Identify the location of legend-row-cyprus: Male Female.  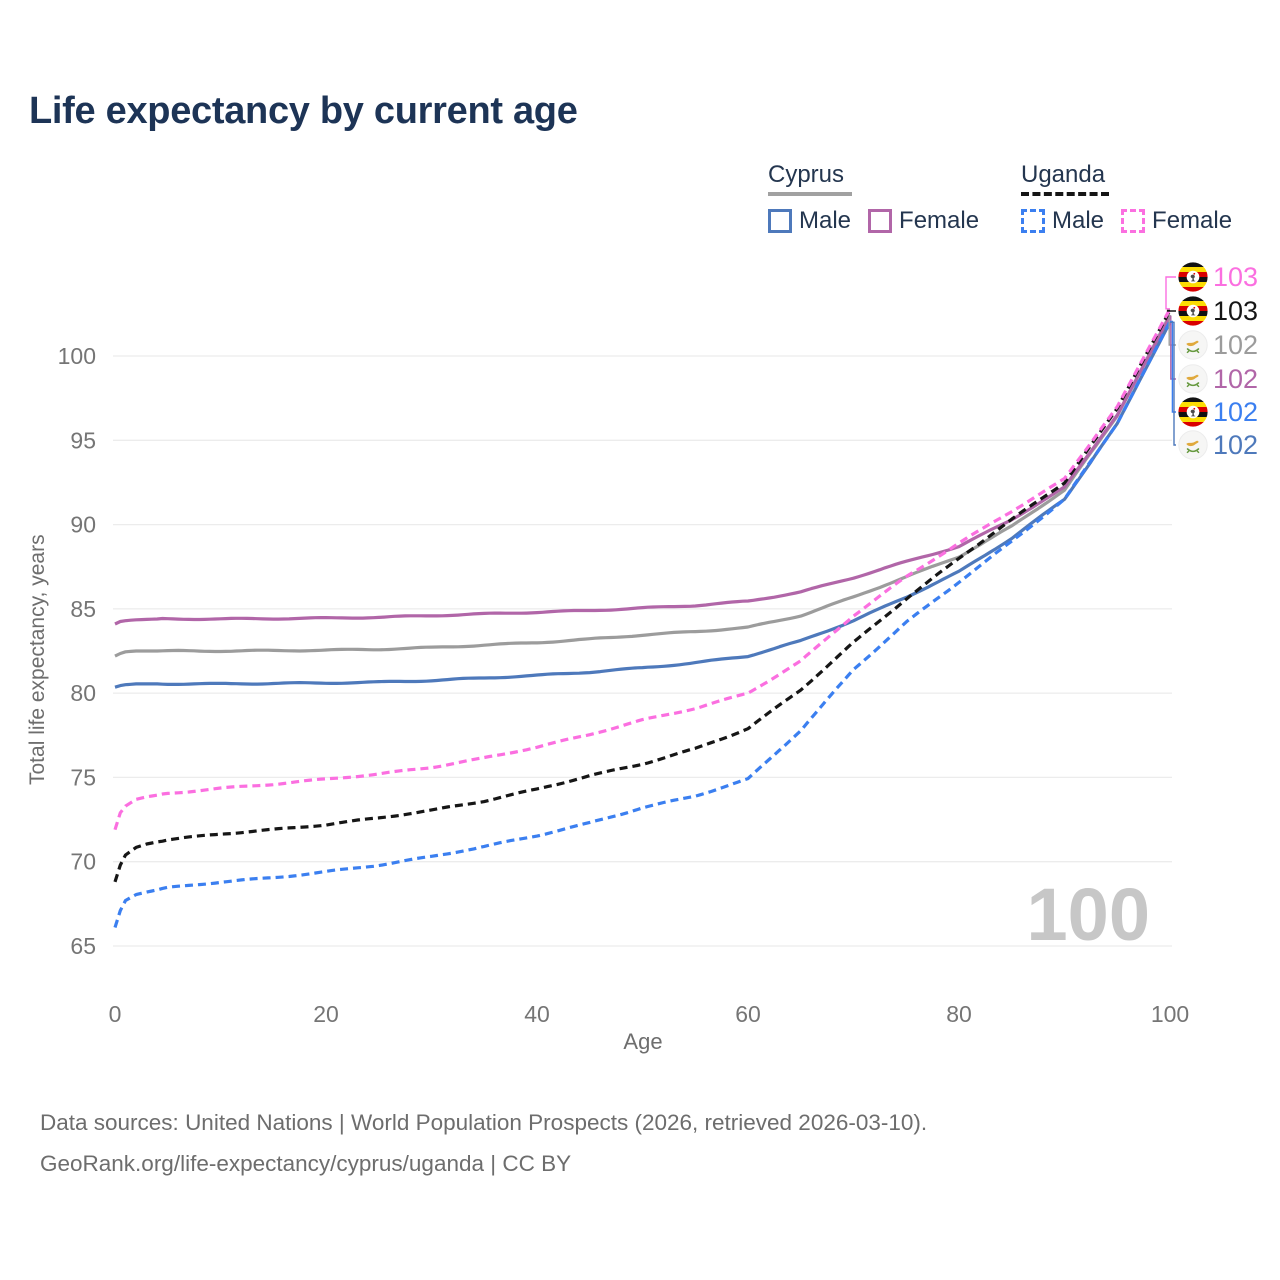
(873, 221).